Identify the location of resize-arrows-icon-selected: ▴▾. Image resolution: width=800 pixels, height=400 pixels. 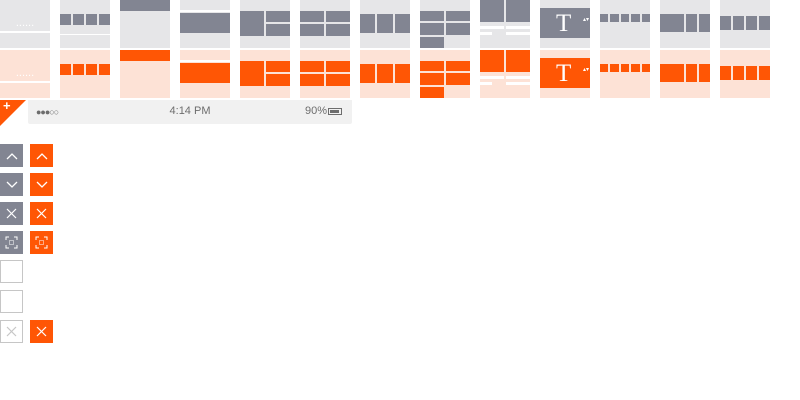
(586, 70).